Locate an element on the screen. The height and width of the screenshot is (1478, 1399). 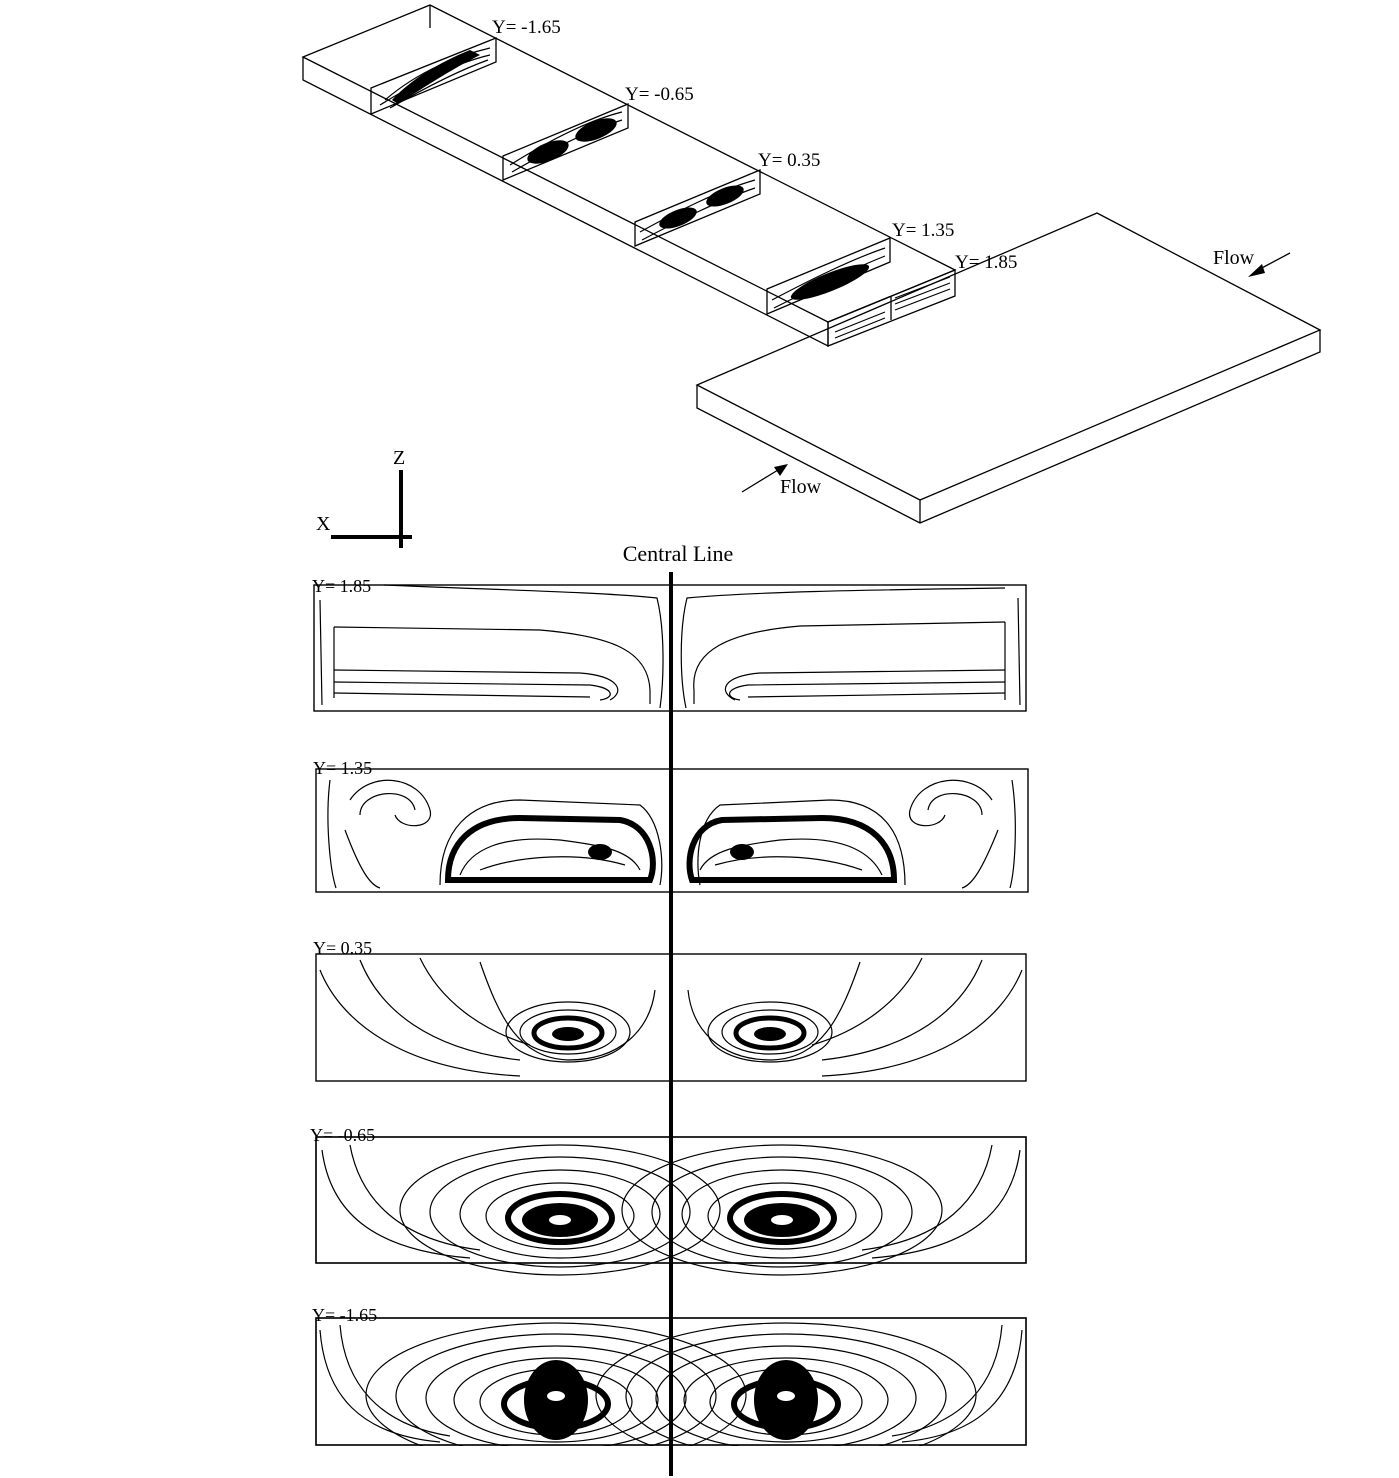
section-slice-c is located at coordinates (697, 208).